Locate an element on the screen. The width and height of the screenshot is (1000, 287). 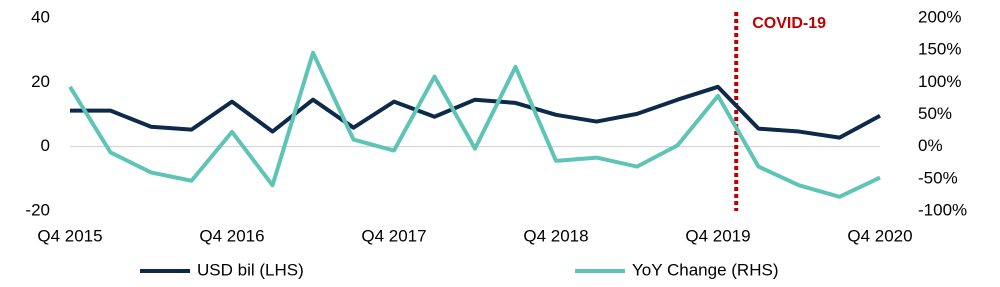
y2-tick-label: 150% is located at coordinates (939, 49).